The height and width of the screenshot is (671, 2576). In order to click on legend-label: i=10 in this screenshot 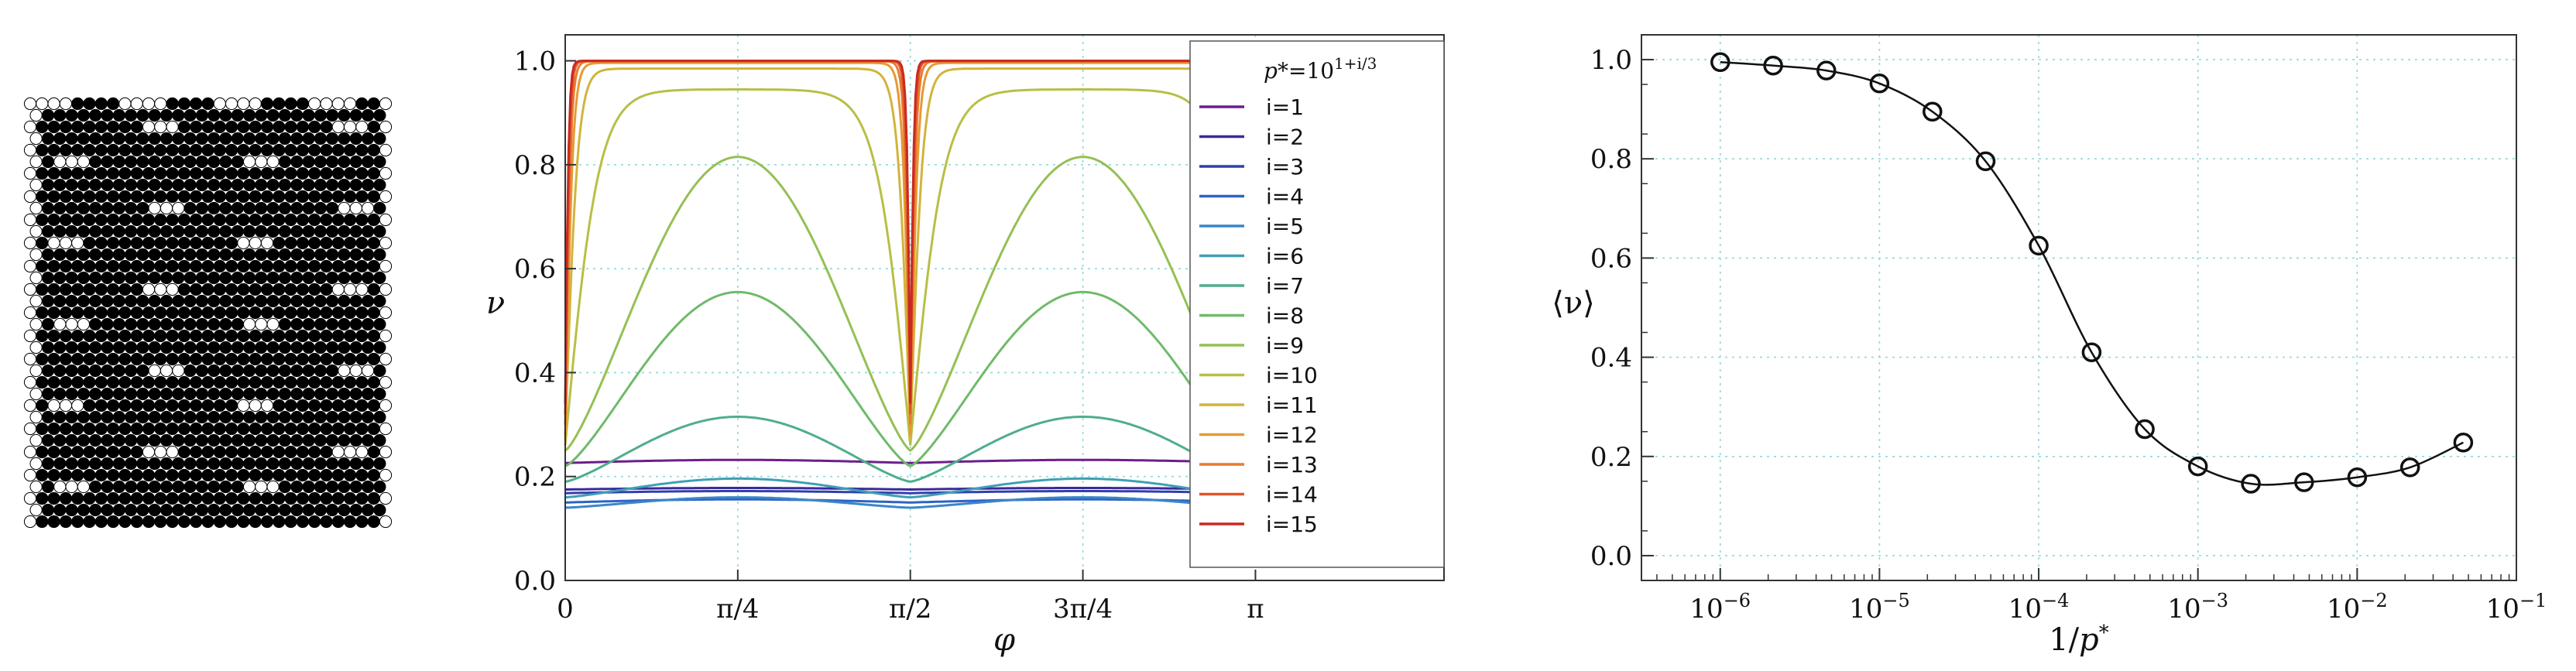, I will do `click(1292, 376)`.